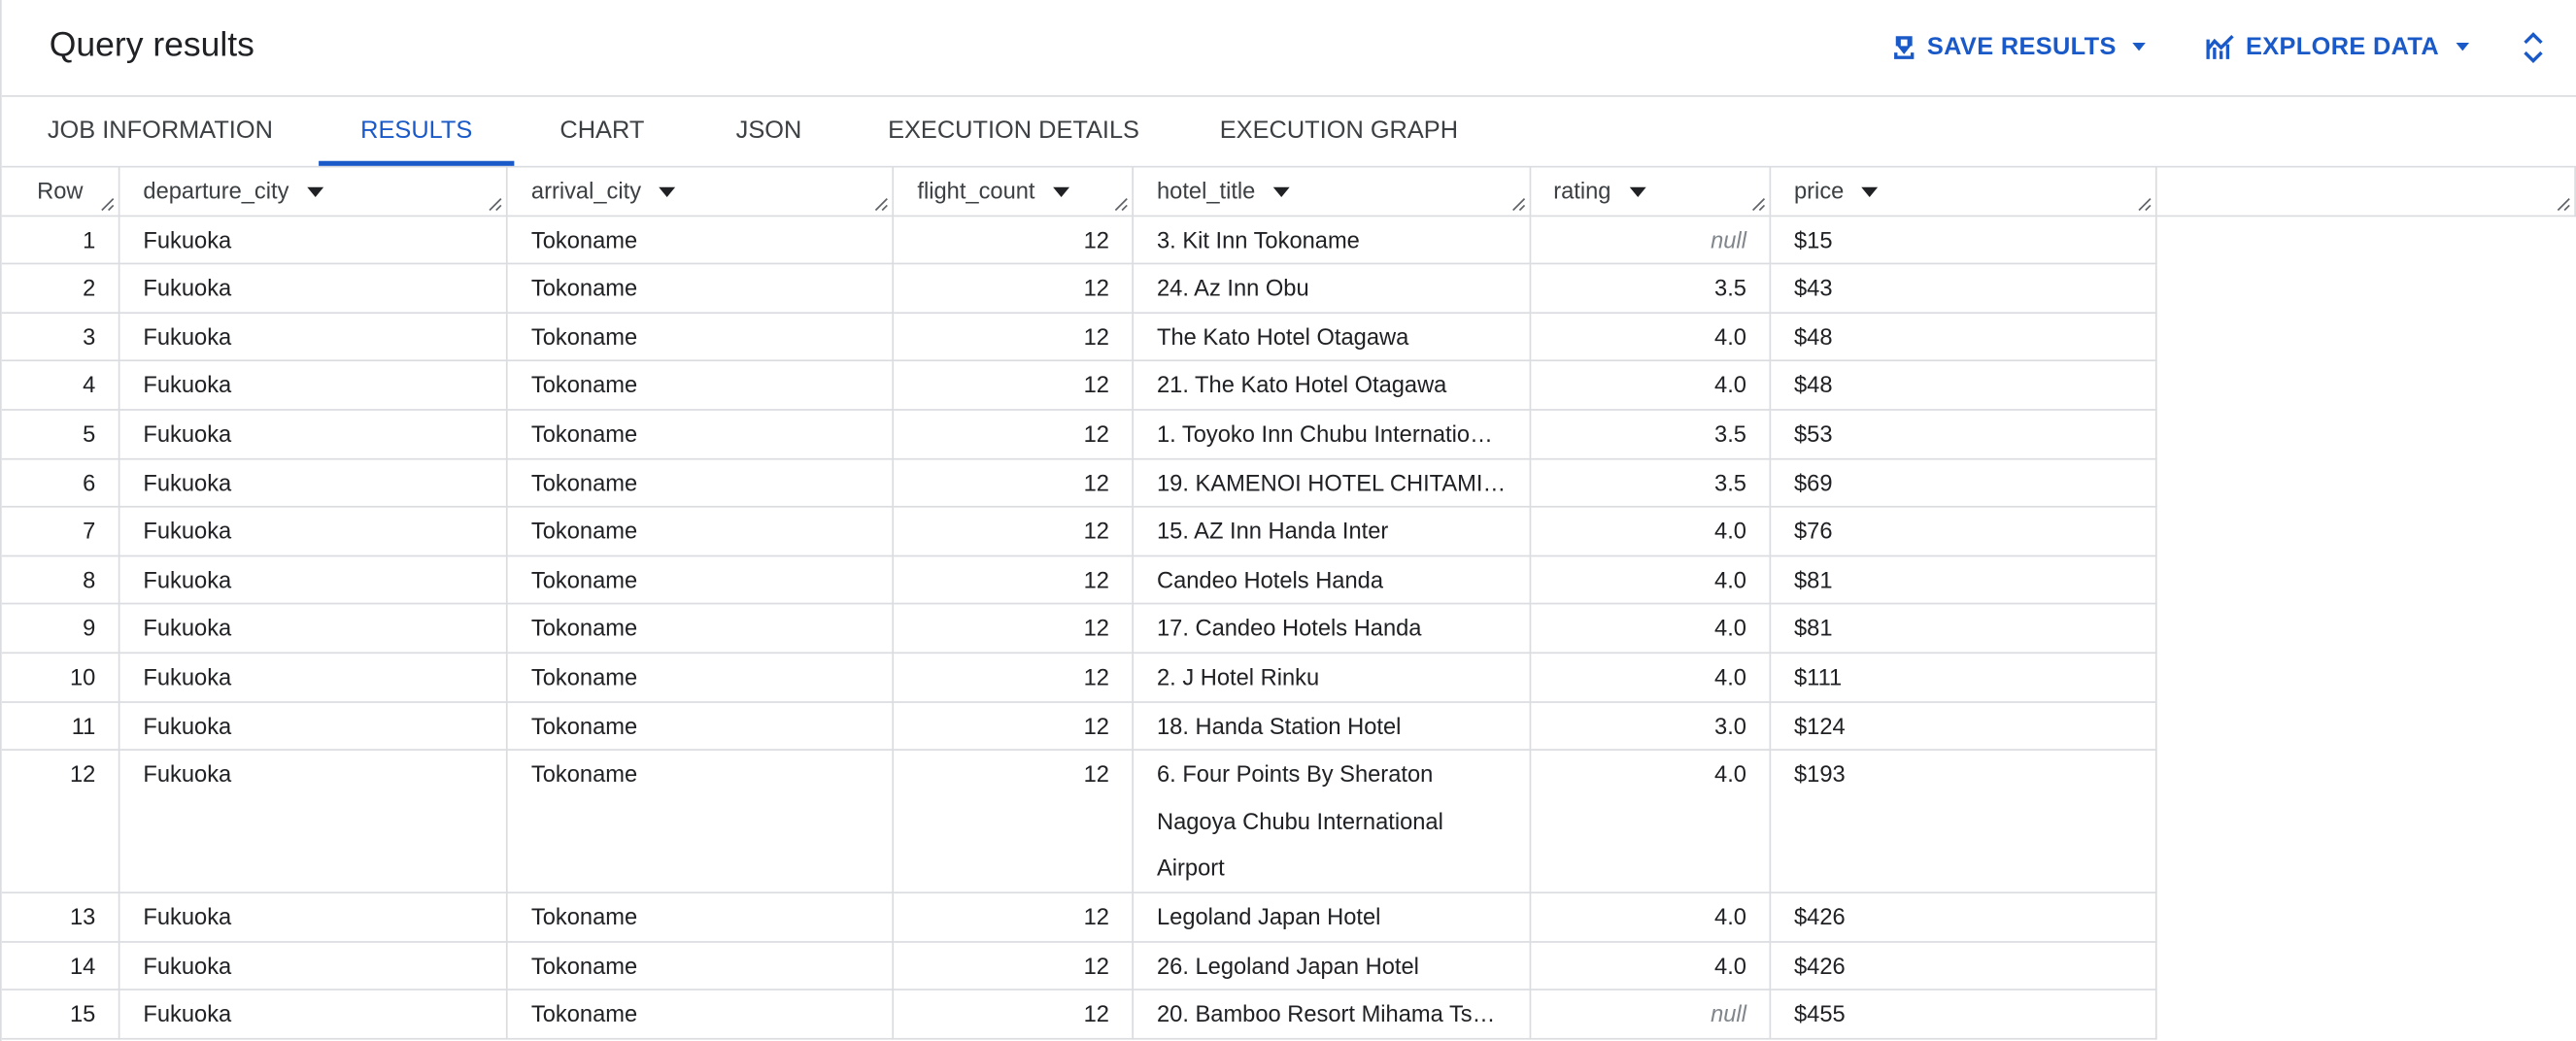 The height and width of the screenshot is (1041, 2576). What do you see at coordinates (60, 1014) in the screenshot?
I see `row-number: 15` at bounding box center [60, 1014].